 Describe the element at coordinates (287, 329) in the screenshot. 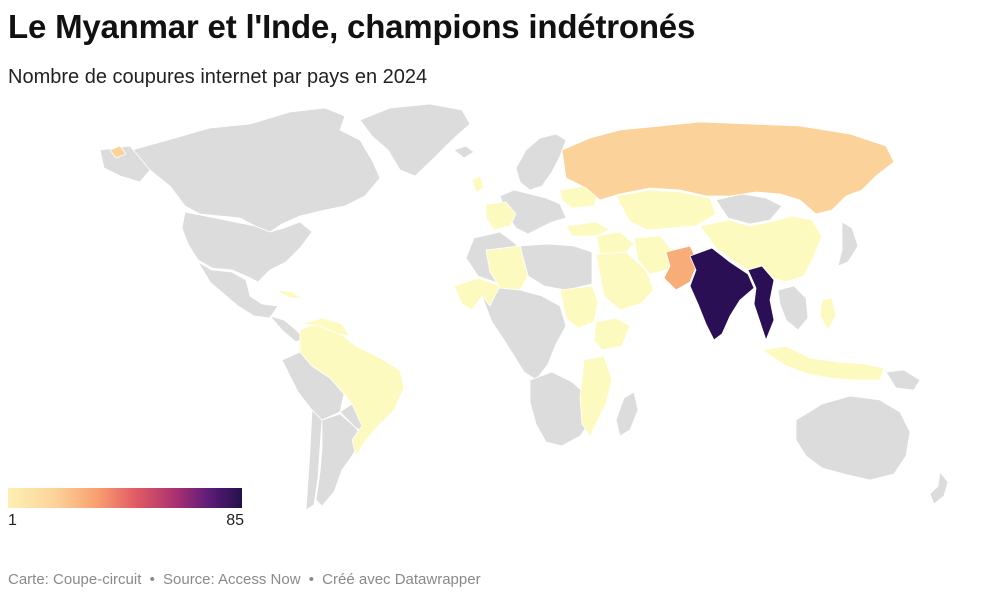

I see `country-central-america` at that location.